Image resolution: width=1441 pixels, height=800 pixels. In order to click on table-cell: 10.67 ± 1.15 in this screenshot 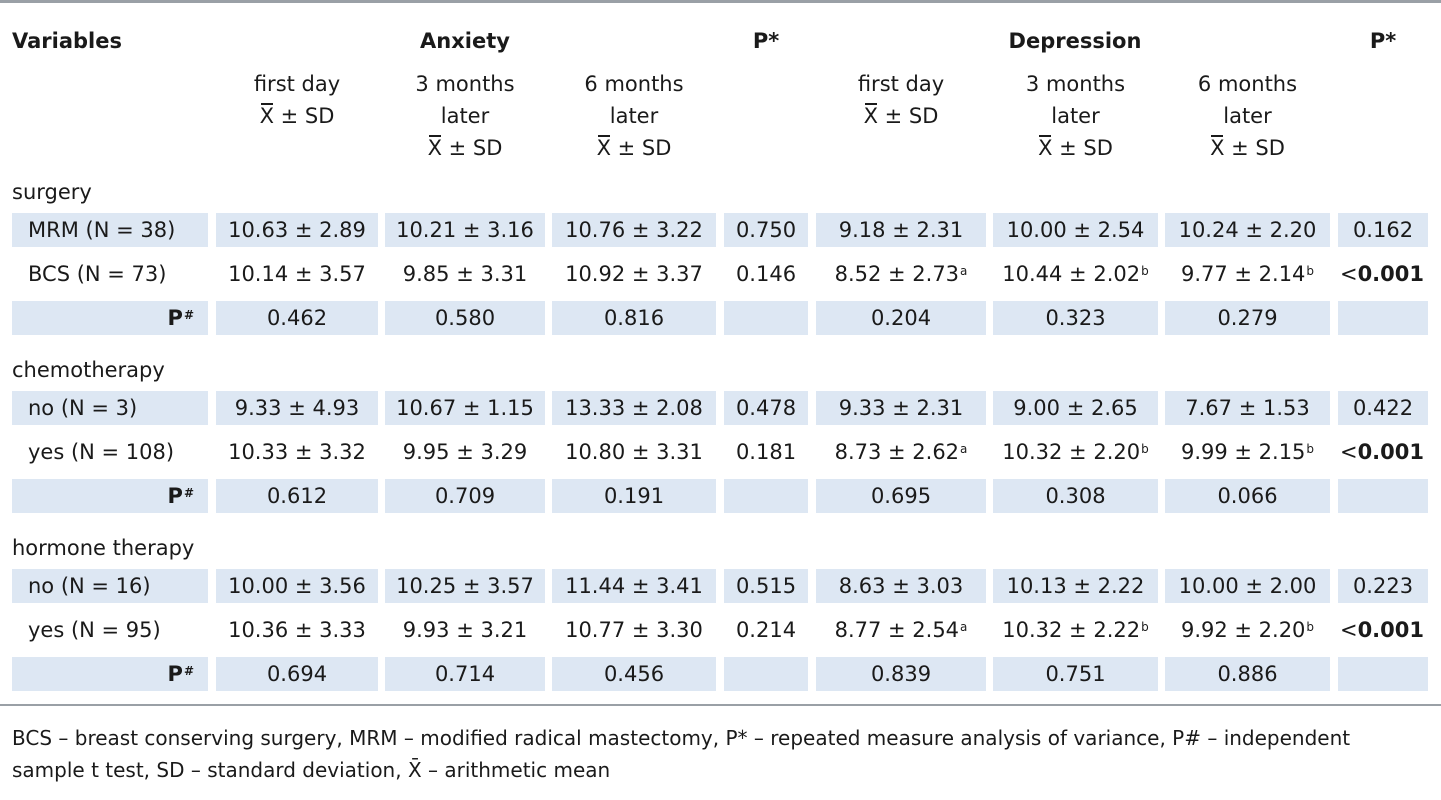, I will do `click(465, 408)`.